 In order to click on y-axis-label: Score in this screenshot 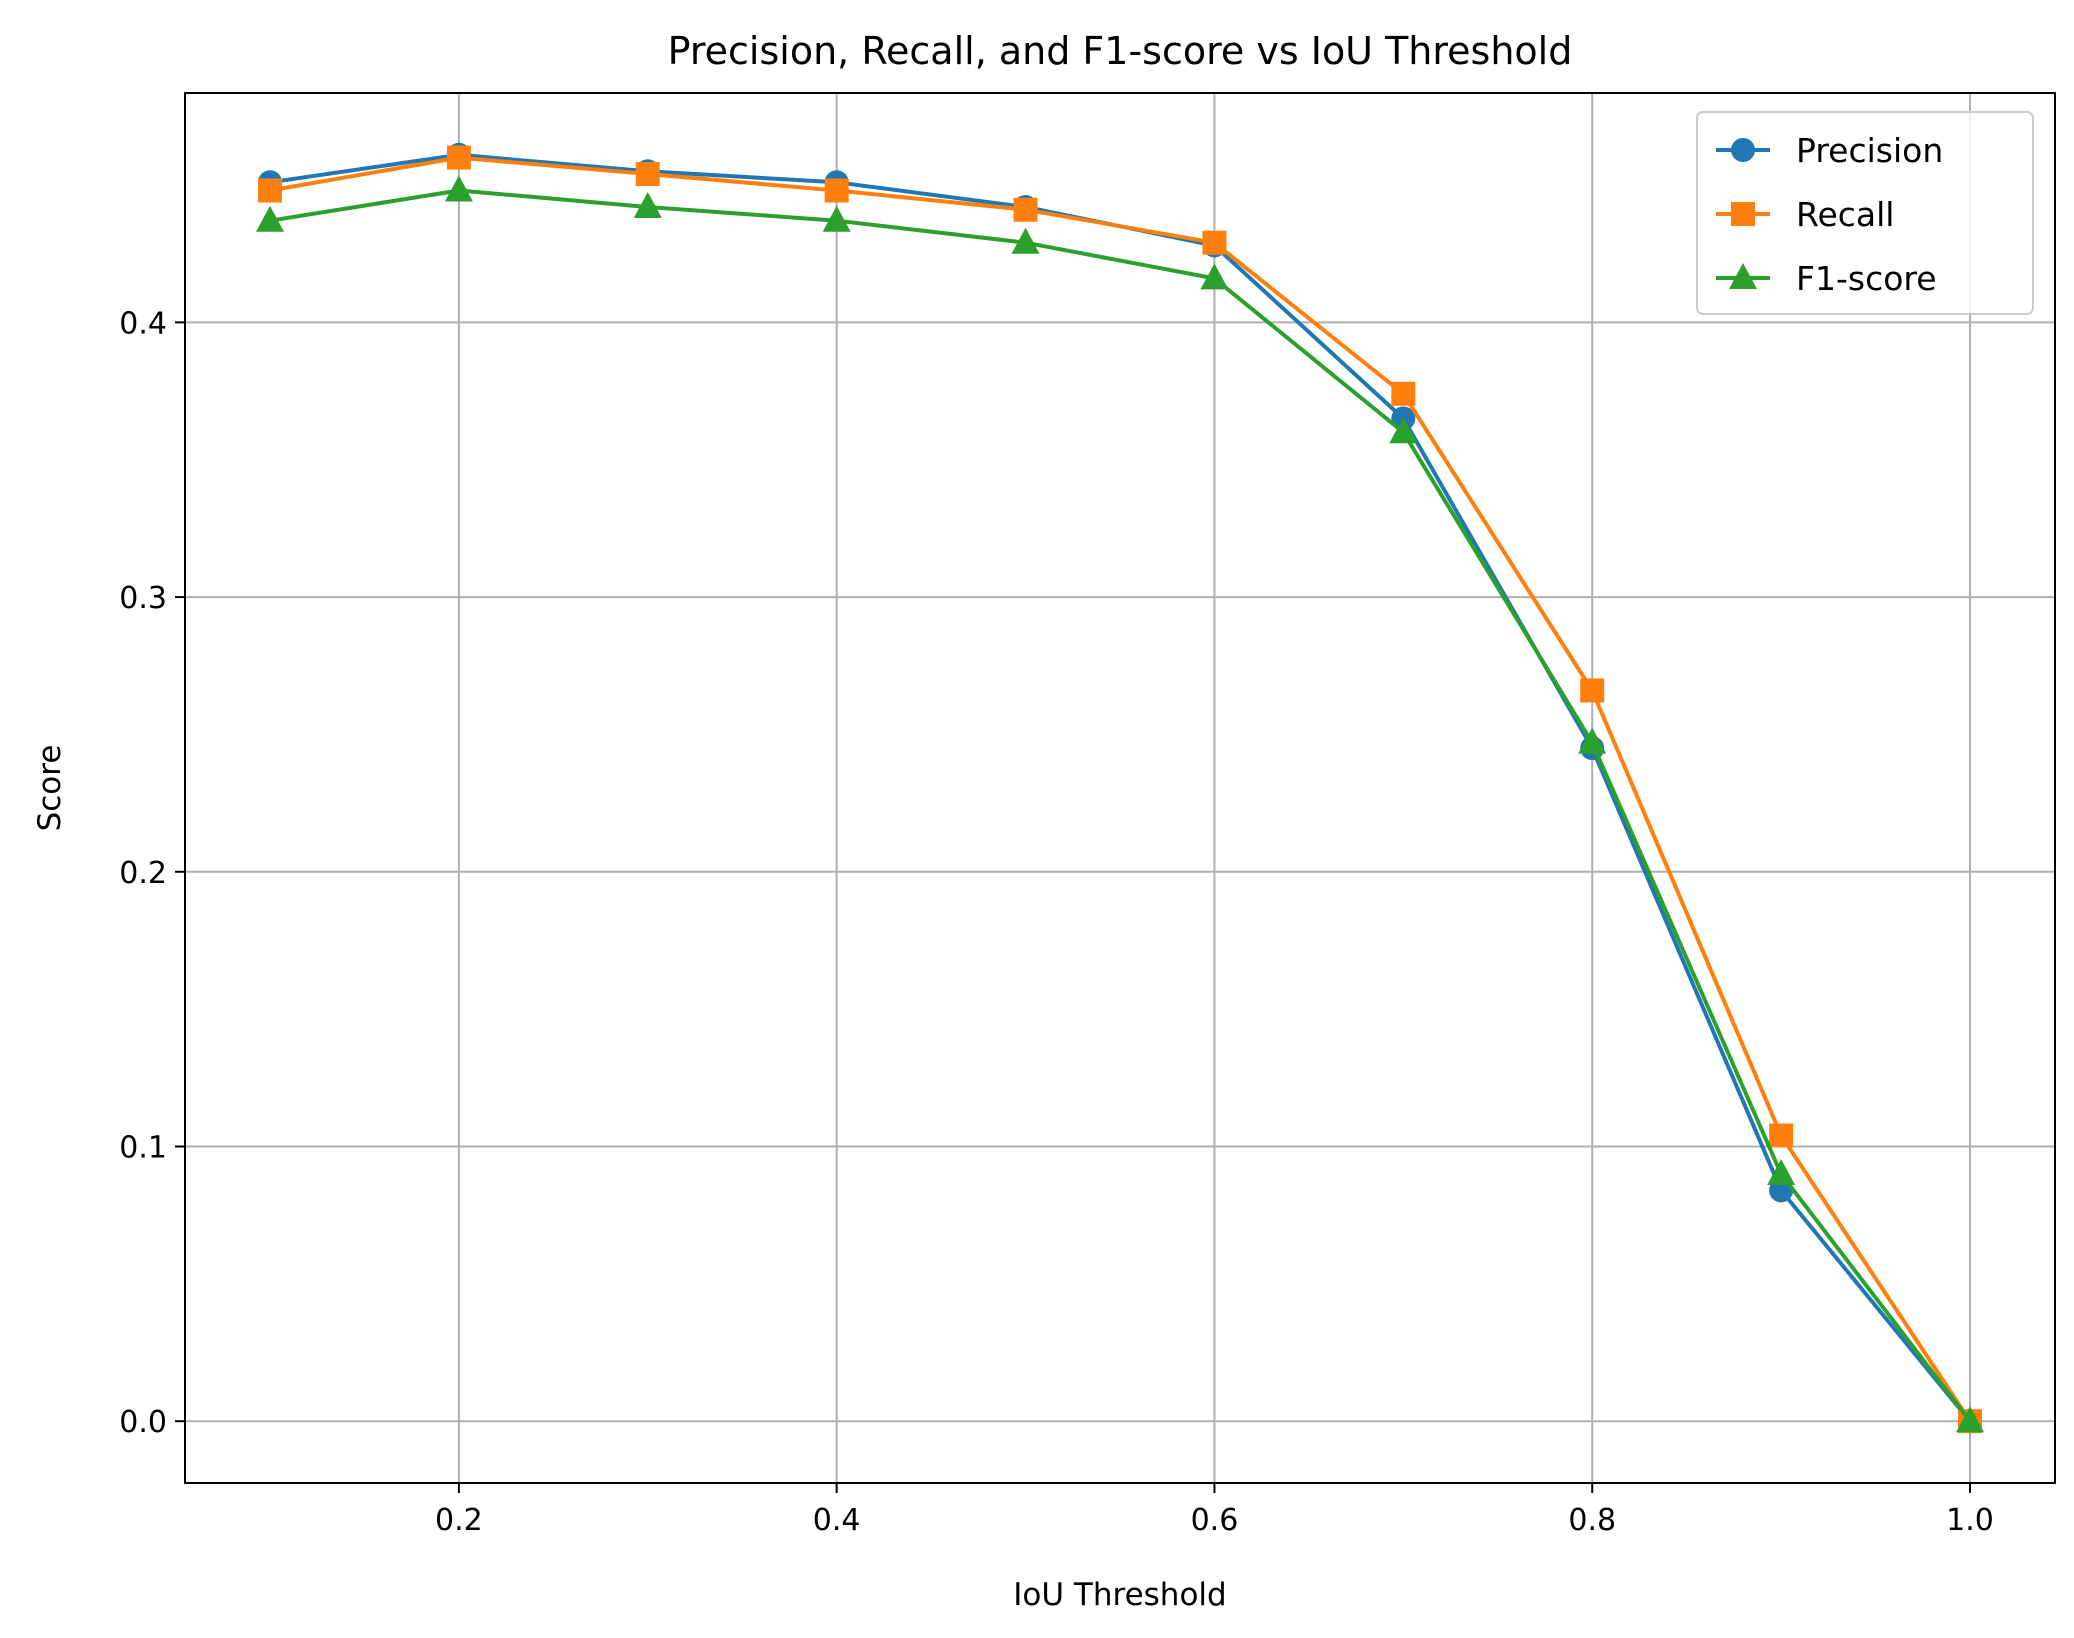, I will do `click(50, 788)`.